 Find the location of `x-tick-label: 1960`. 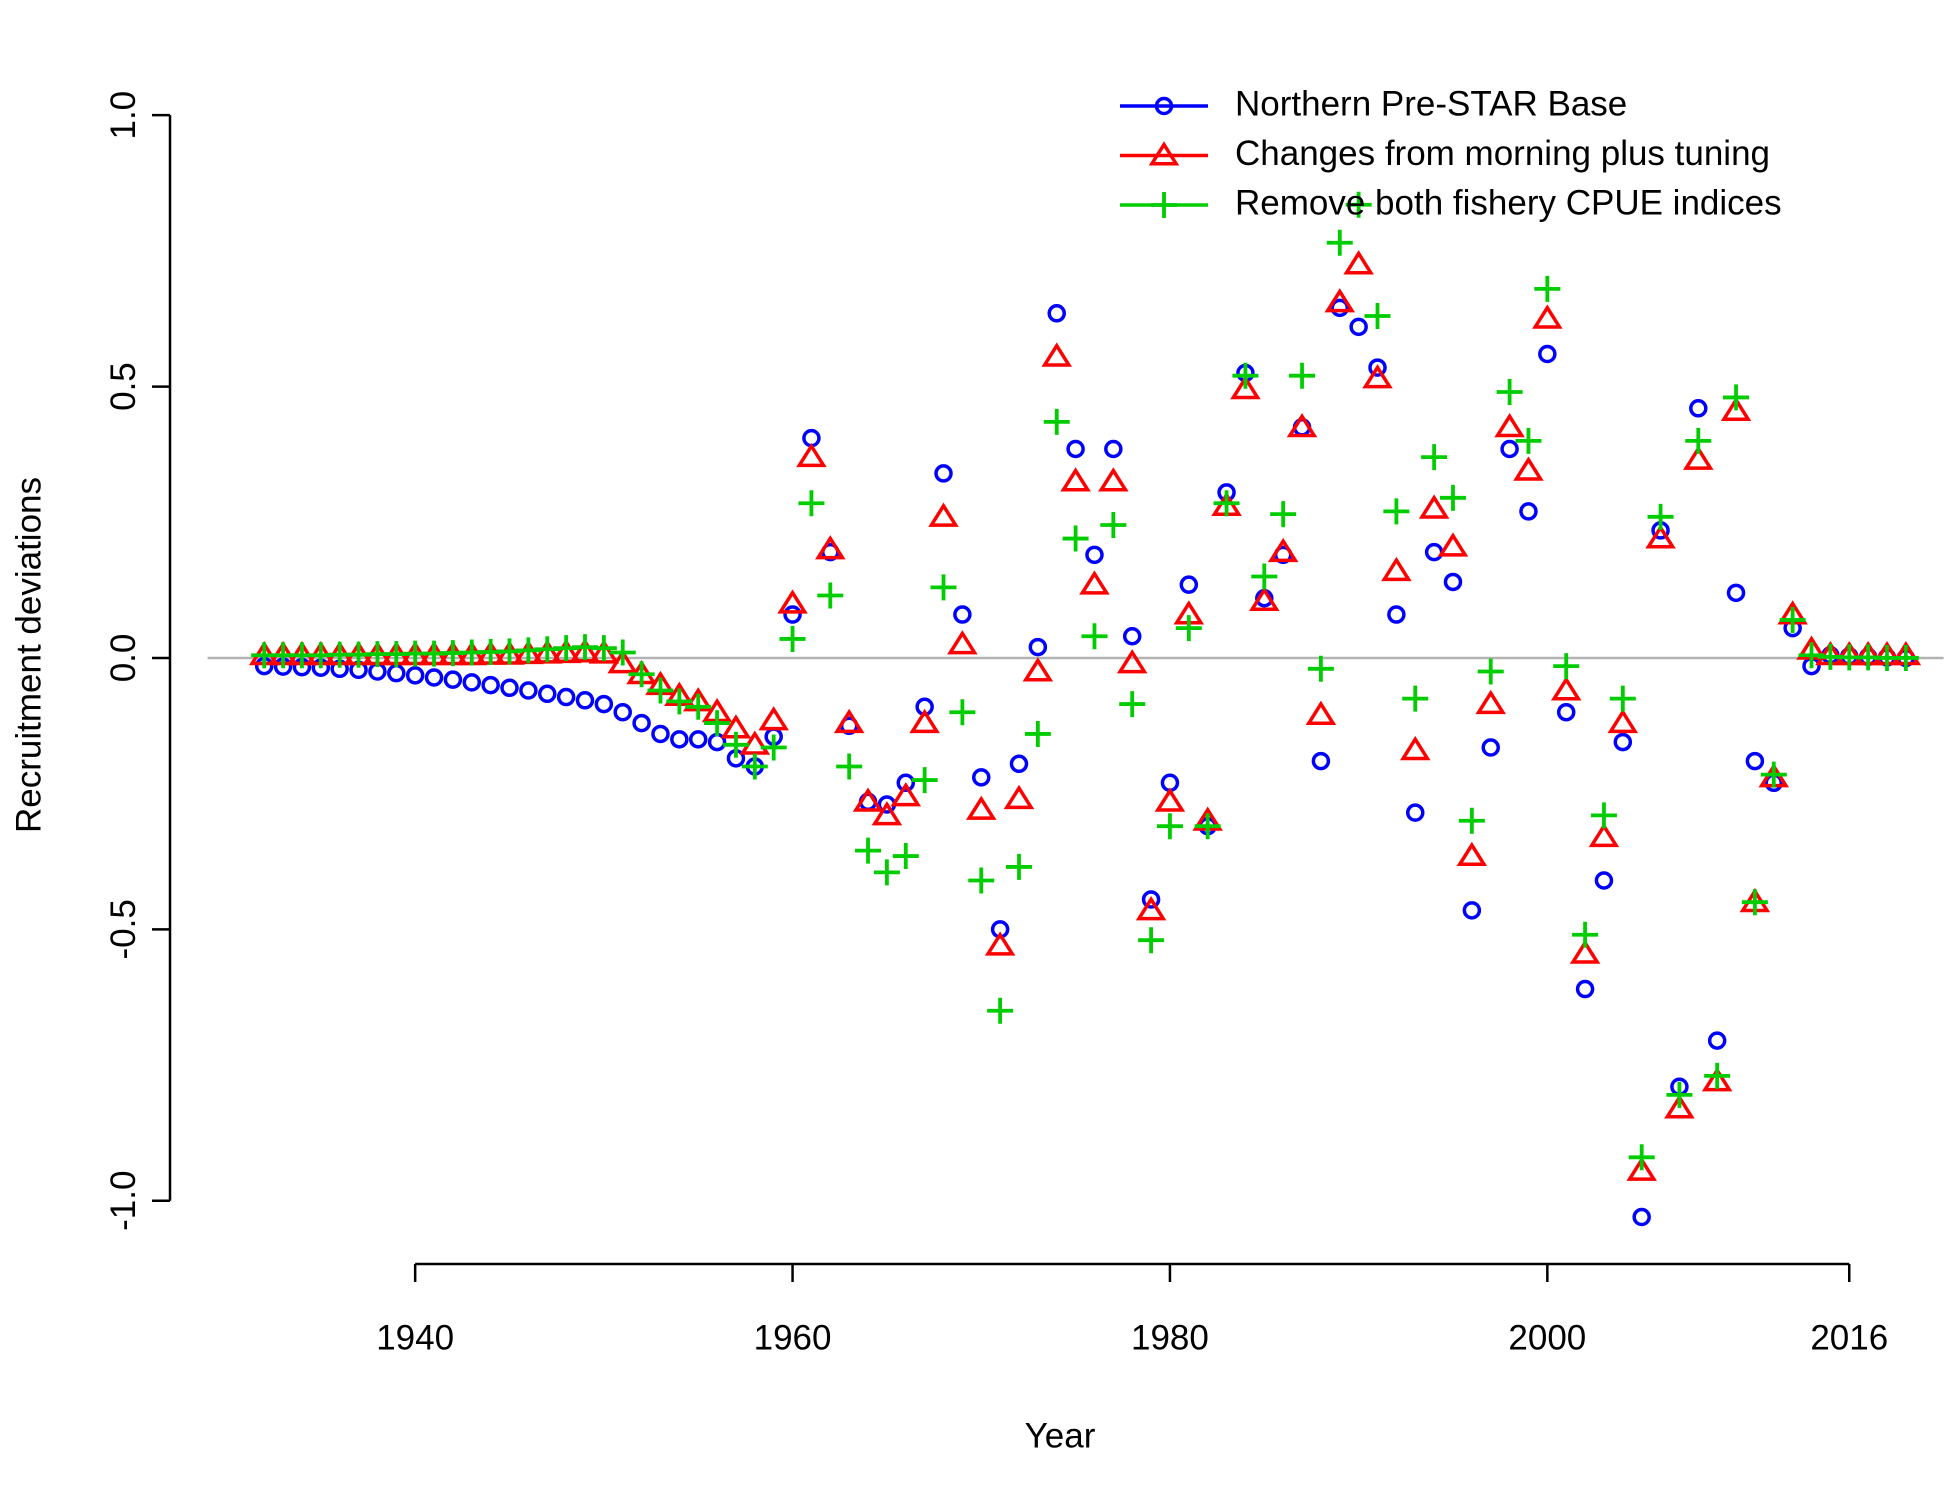

x-tick-label: 1960 is located at coordinates (793, 1337).